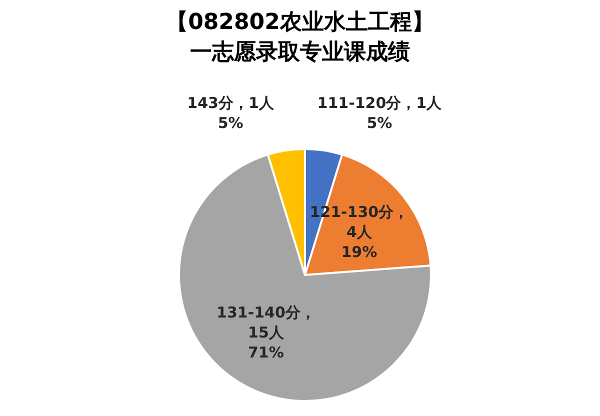 The image size is (600, 416). I want to click on chart-title: 【082802农业水土工程】, so click(300, 23).